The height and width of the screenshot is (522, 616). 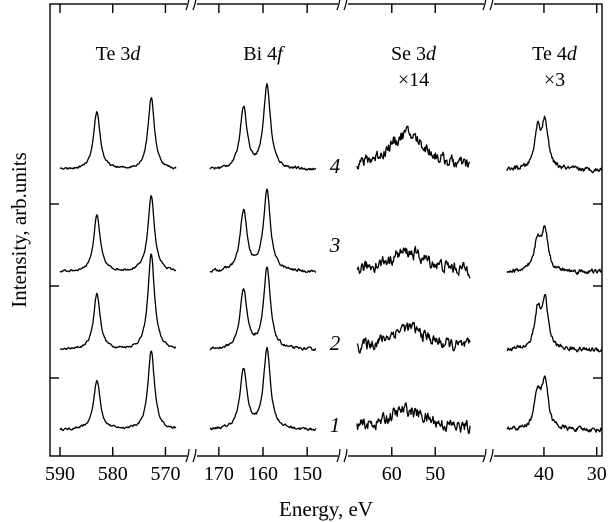 What do you see at coordinates (555, 54) in the screenshot?
I see `panel-title-te4d: Te 4d` at bounding box center [555, 54].